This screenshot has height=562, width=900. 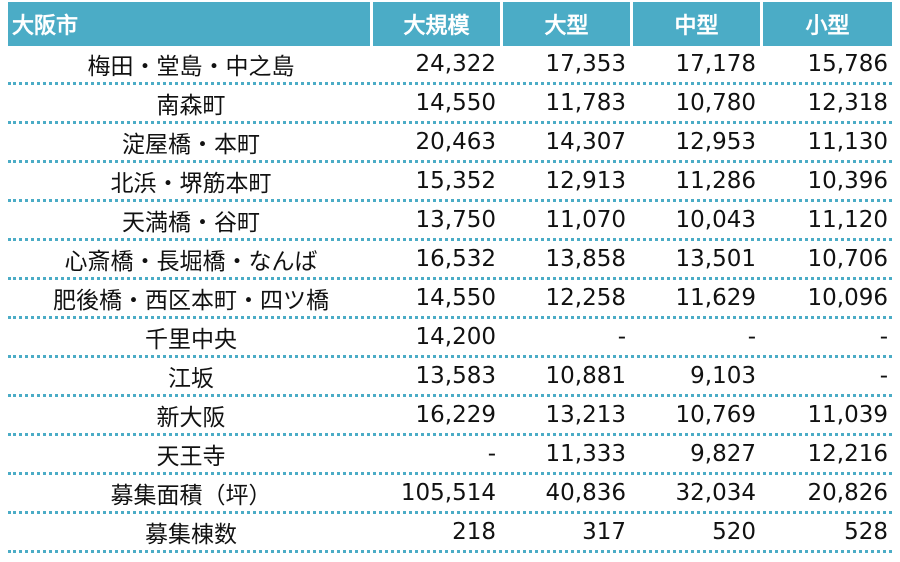 I want to click on value-cell: 12,318, so click(x=847, y=103).